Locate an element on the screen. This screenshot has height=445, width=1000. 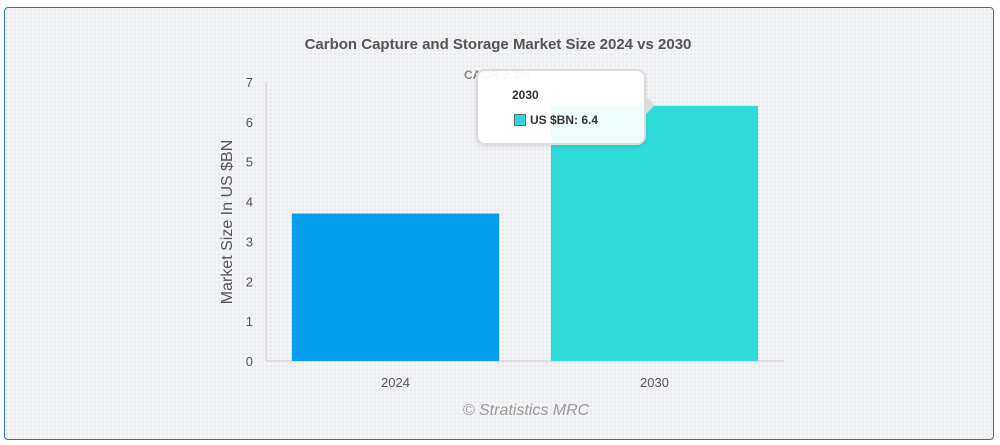
y-tick-label: 2 is located at coordinates (249, 281).